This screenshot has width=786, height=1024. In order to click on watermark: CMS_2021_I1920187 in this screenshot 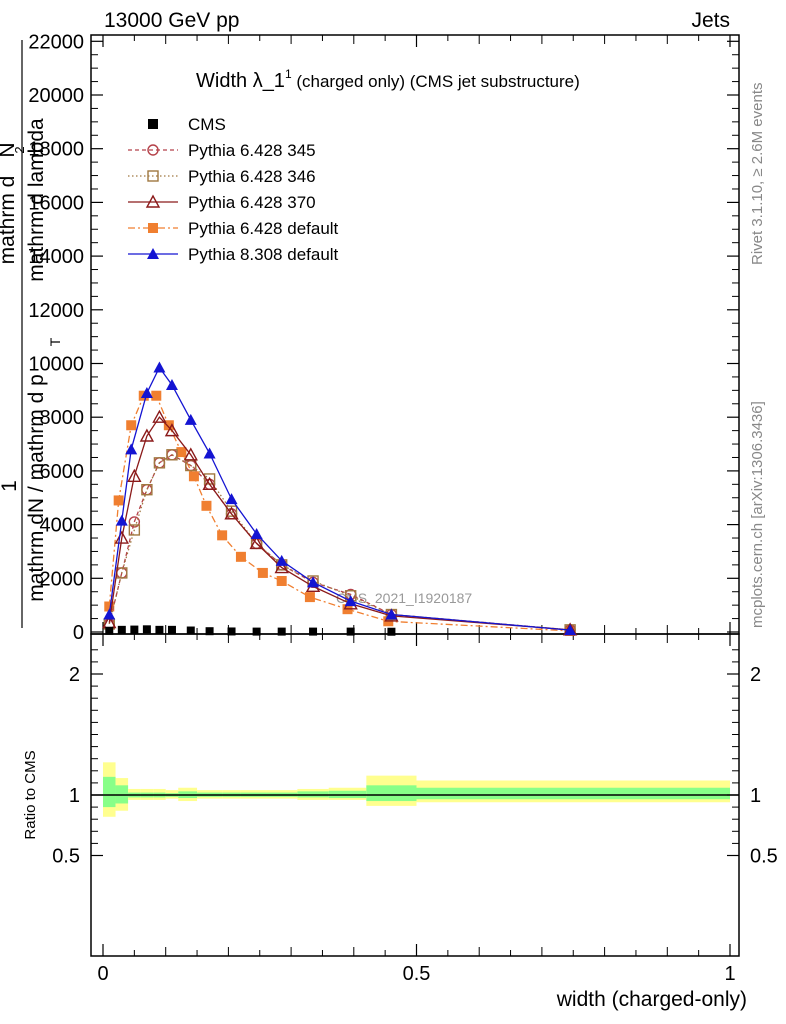, I will do `click(404, 598)`.